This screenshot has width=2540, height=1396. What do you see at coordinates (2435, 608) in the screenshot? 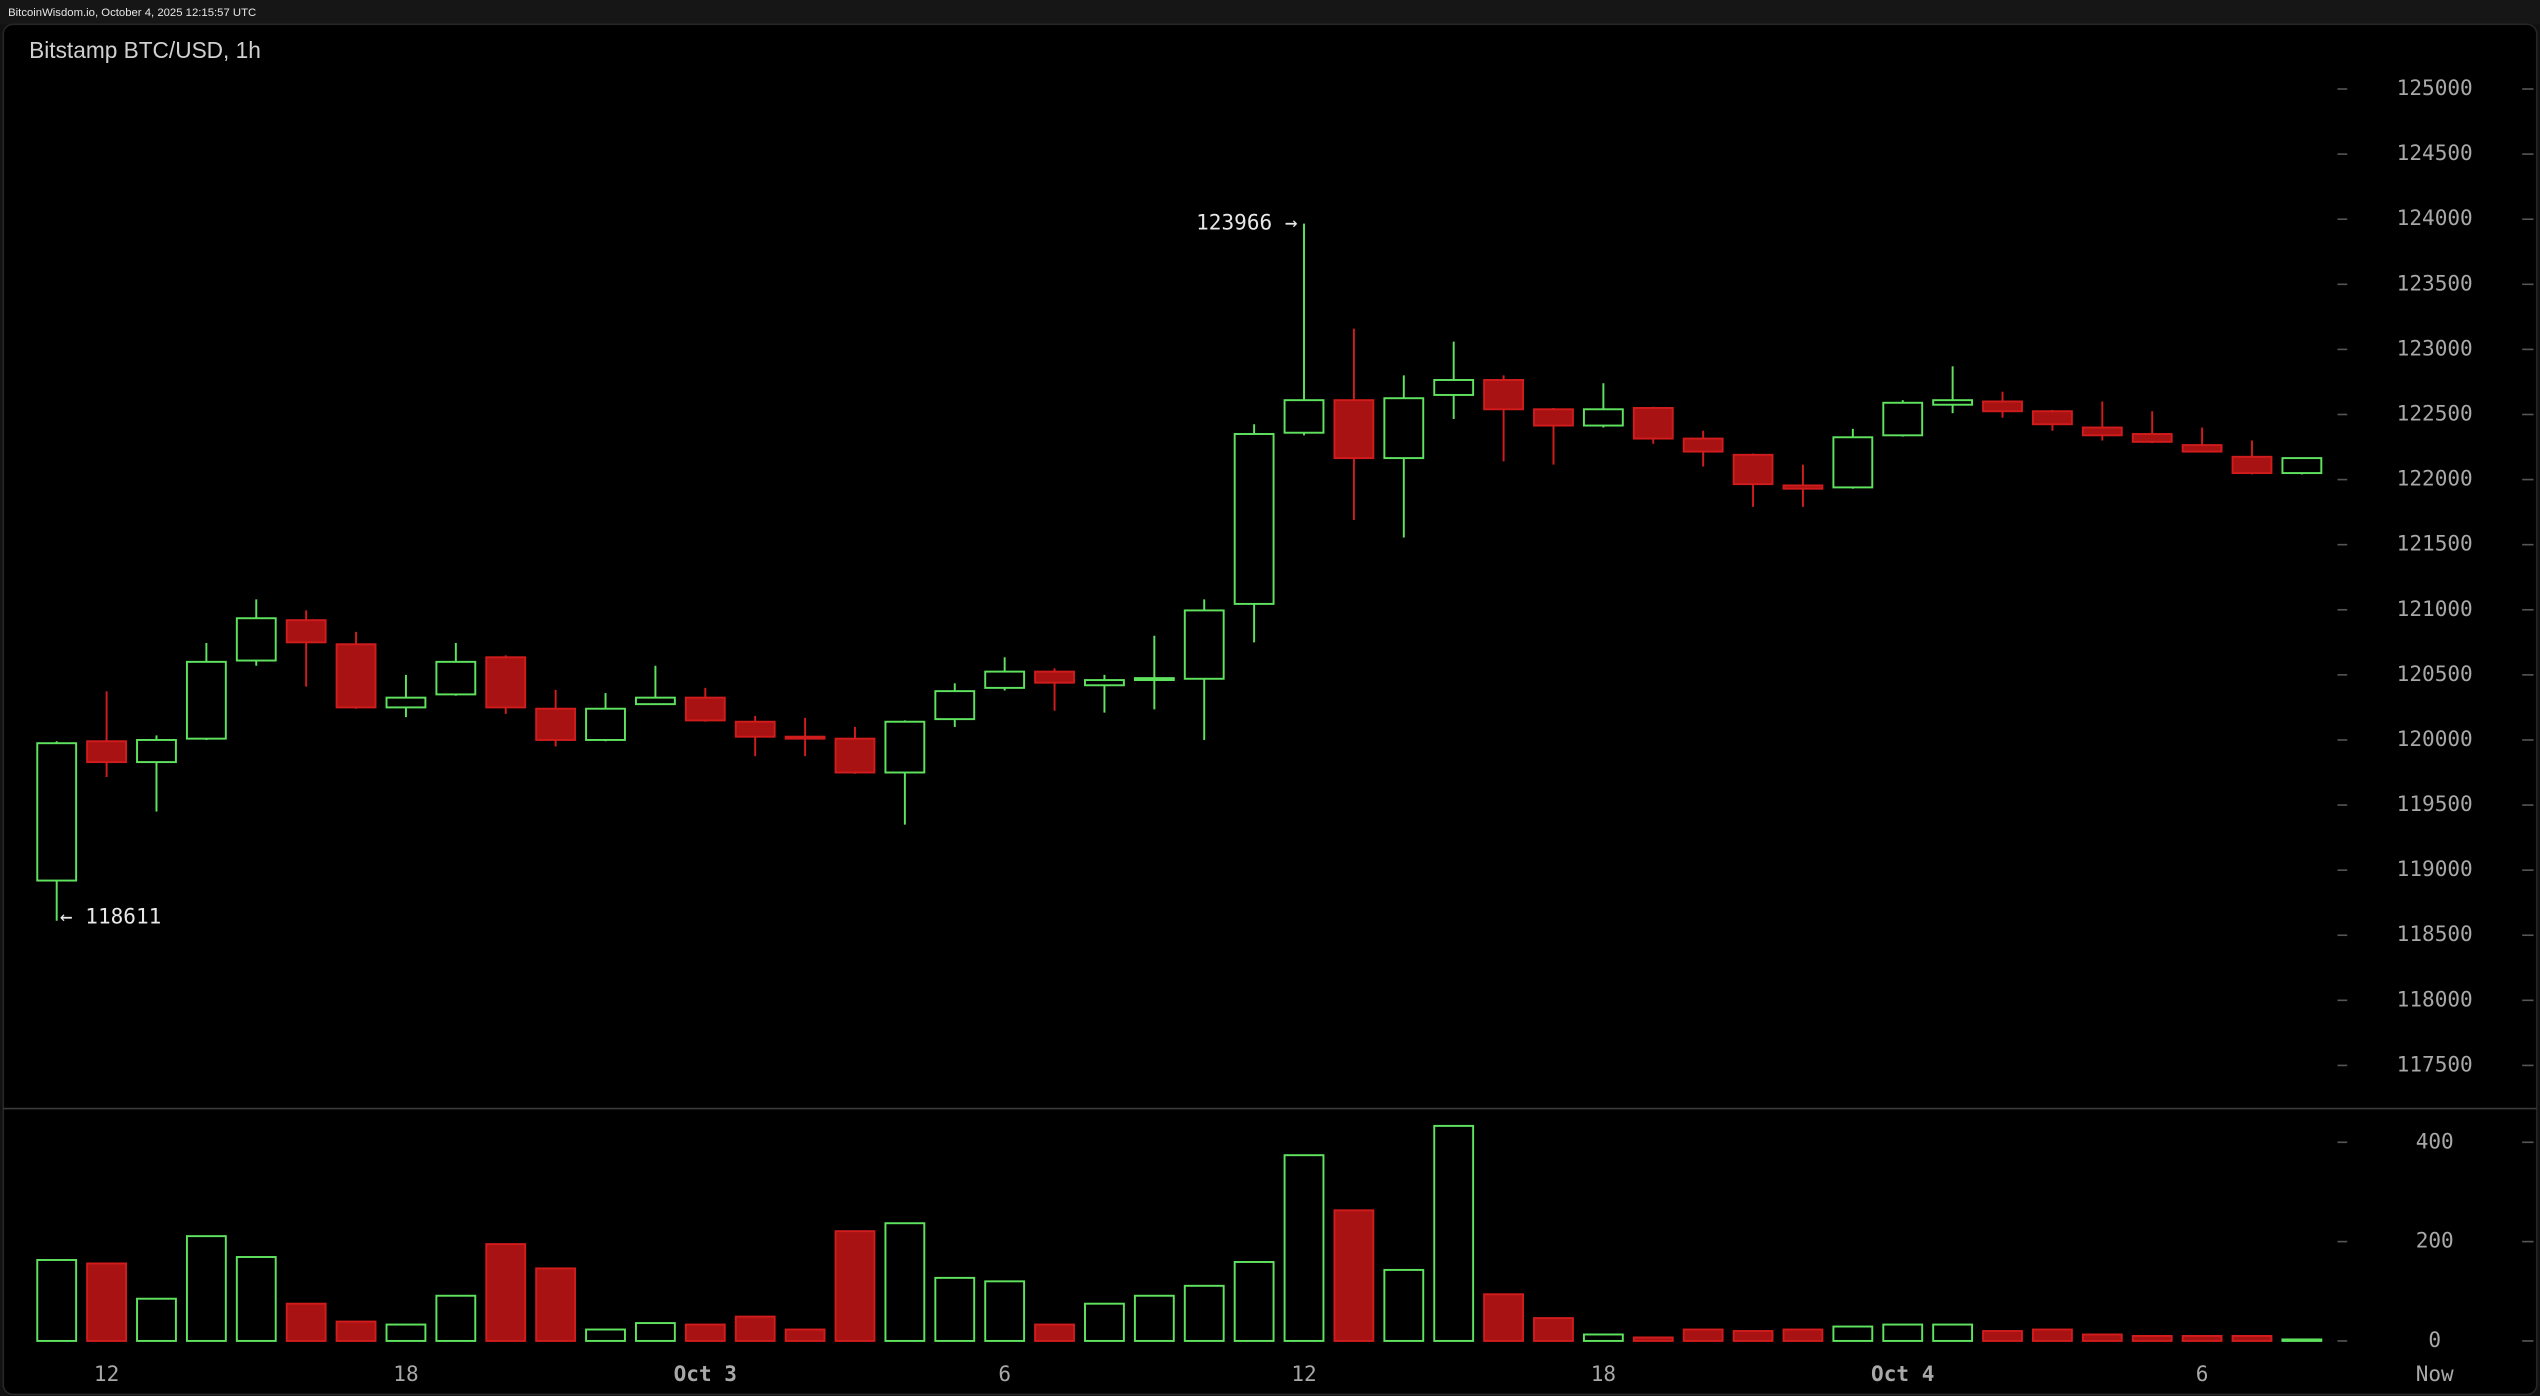
I see `y-tick-label: 121000` at bounding box center [2435, 608].